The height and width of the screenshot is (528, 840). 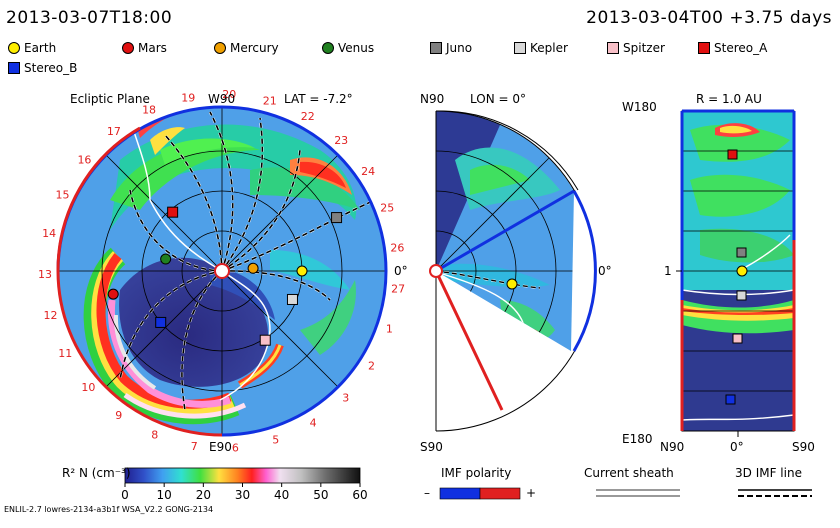 I want to click on legend-item-stereo_a: Stereo_A, so click(x=732, y=48).